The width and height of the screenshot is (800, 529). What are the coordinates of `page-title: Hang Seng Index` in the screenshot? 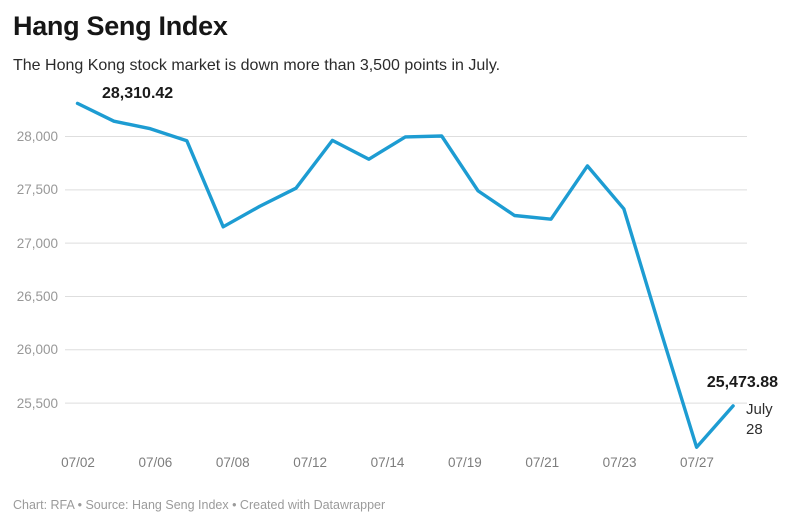 It's located at (120, 26).